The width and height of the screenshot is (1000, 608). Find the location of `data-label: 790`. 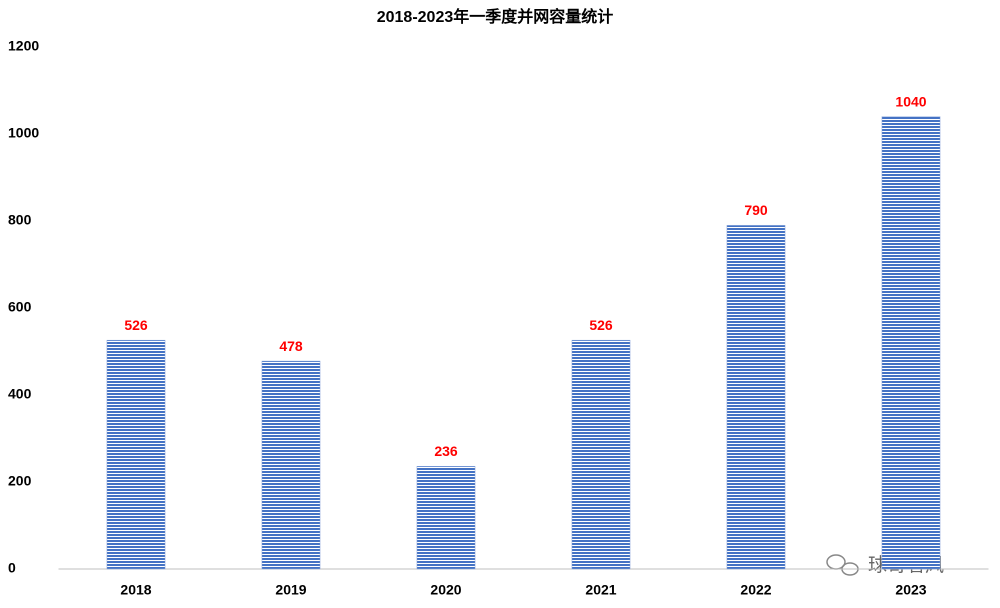

data-label: 790 is located at coordinates (756, 210).